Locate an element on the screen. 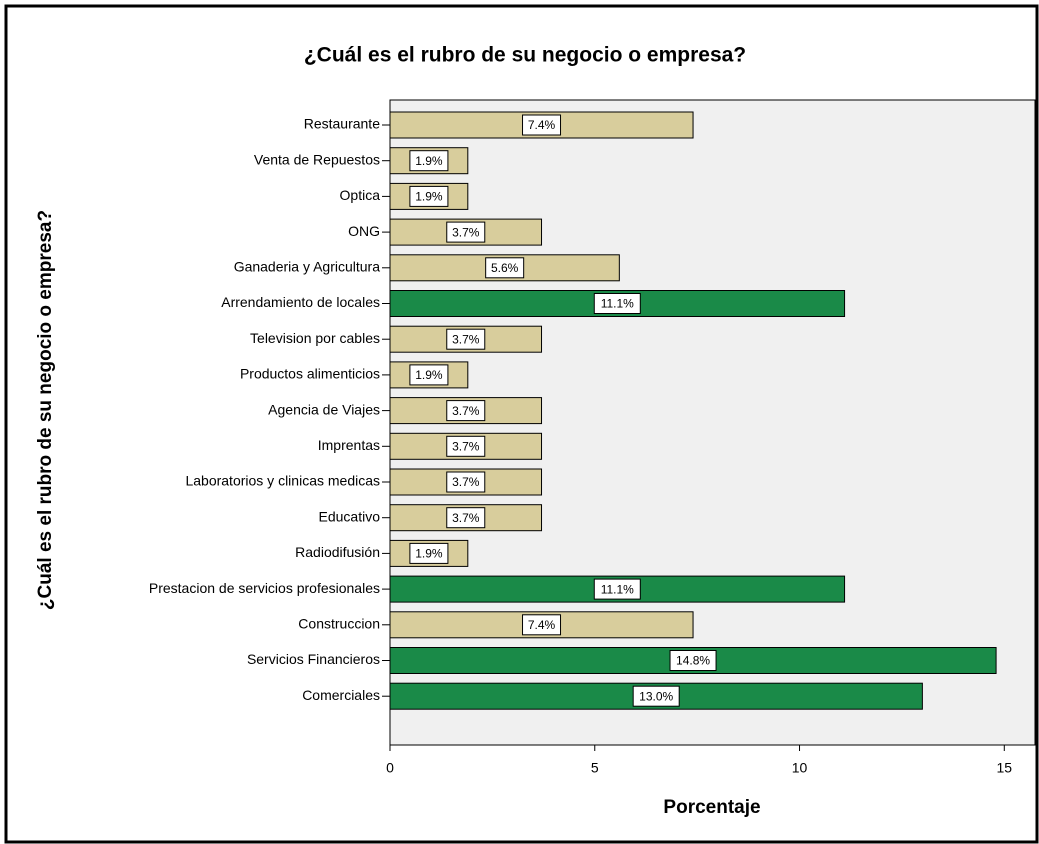 The height and width of the screenshot is (844, 1039). y-tick-label: Prestacion de servicios profesionales is located at coordinates (264, 588).